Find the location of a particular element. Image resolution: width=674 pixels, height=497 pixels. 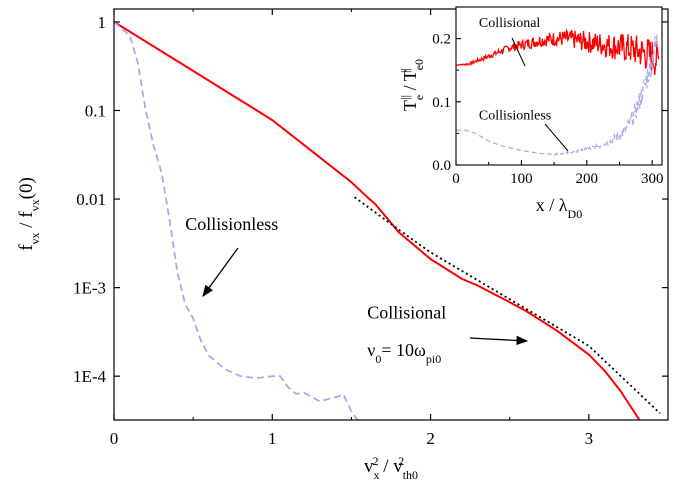

inset-series-collisionless is located at coordinates (558, 95).